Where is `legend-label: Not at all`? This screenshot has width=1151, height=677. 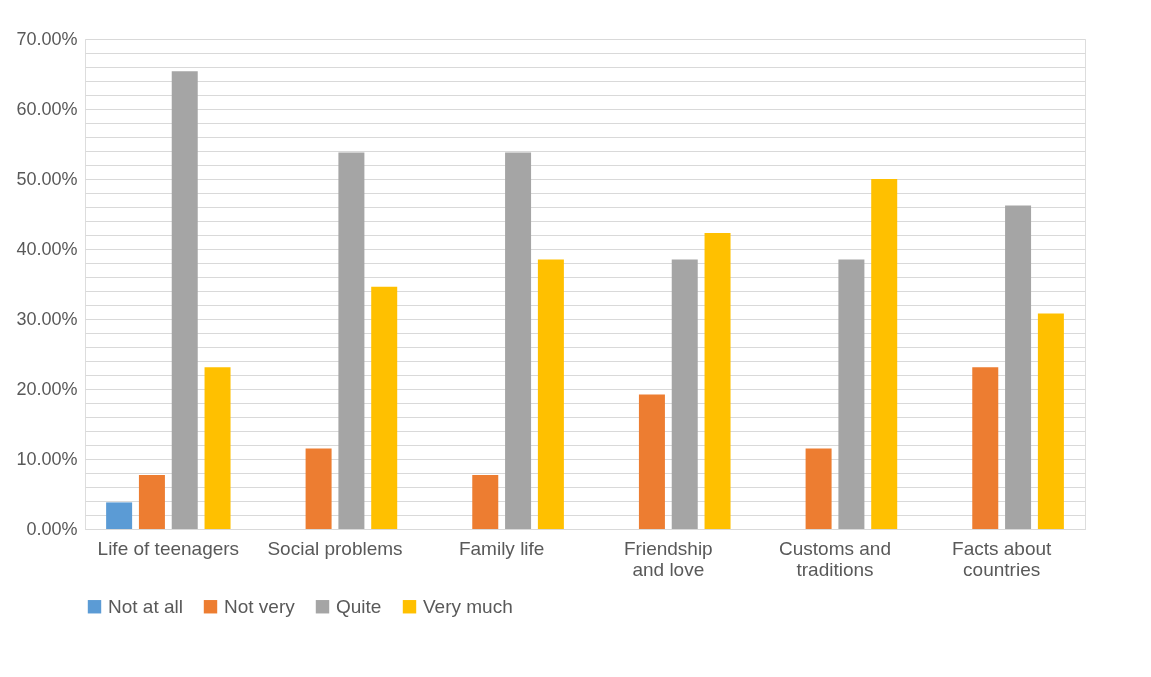
legend-label: Not at all is located at coordinates (145, 606).